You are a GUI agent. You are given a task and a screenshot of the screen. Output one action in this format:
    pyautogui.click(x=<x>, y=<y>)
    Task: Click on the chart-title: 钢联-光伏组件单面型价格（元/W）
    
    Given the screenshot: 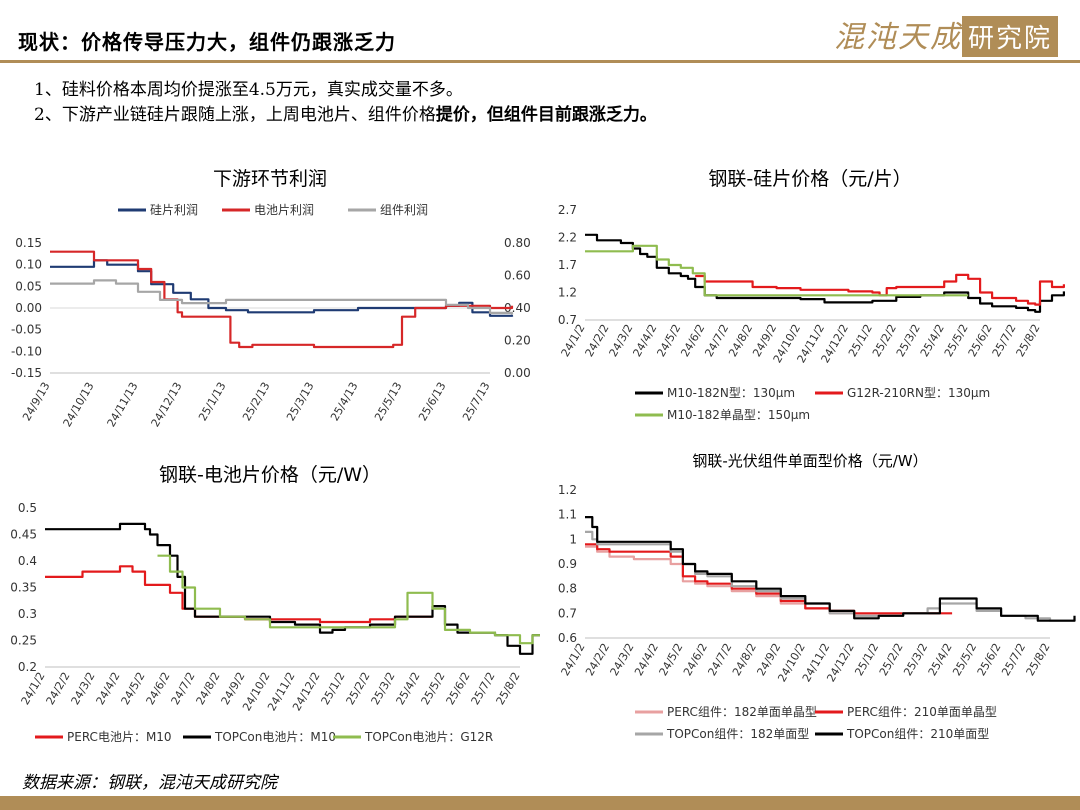 What is the action you would take?
    pyautogui.click(x=809, y=461)
    